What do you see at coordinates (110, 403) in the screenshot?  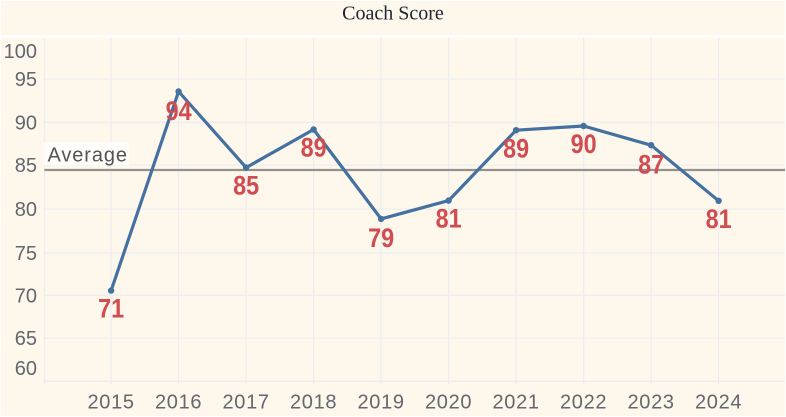 I see `svg-text: 2015` at bounding box center [110, 403].